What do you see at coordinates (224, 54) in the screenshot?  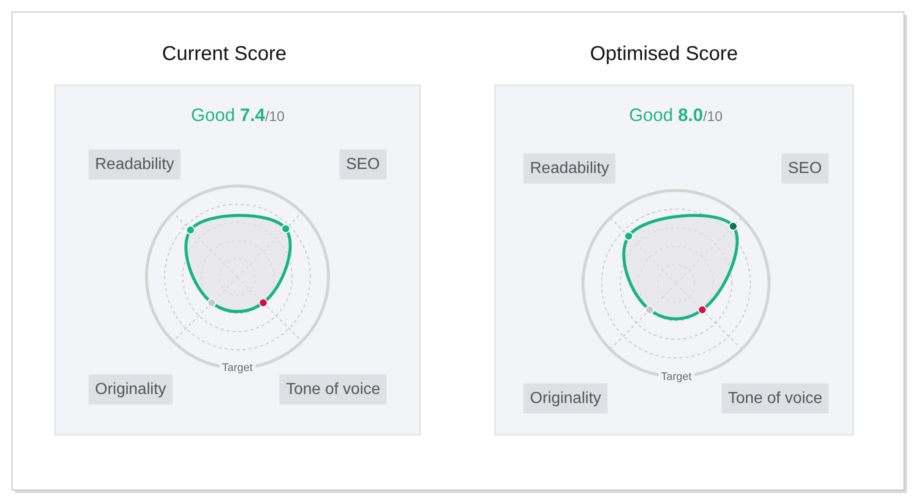 I see `chart-title: Current Score` at bounding box center [224, 54].